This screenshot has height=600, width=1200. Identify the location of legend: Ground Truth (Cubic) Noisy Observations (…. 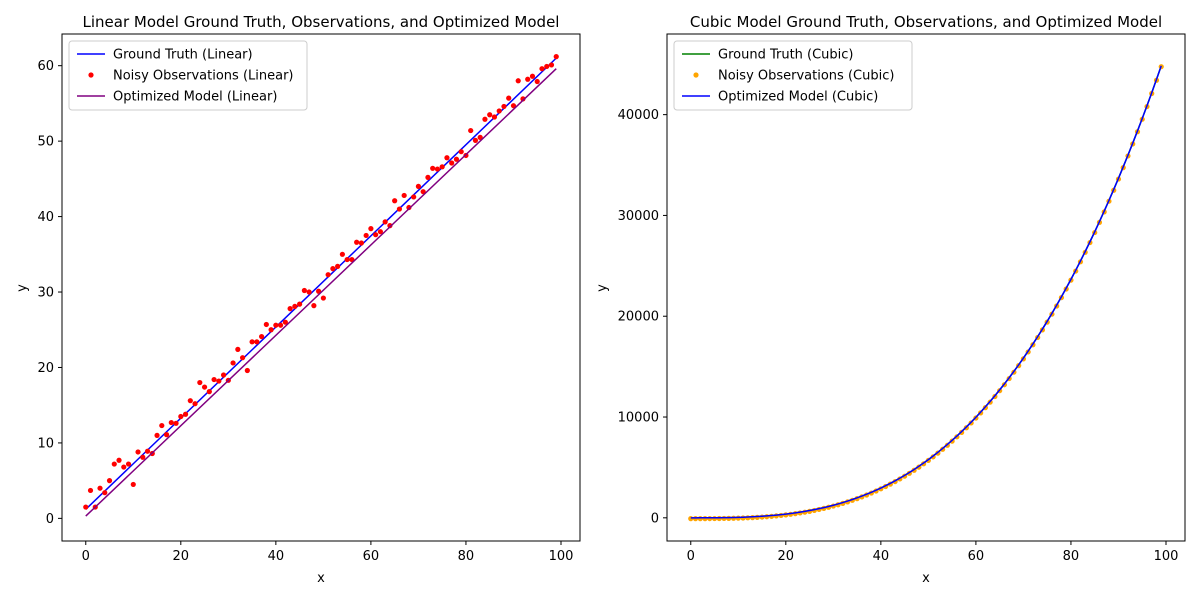
(793, 75).